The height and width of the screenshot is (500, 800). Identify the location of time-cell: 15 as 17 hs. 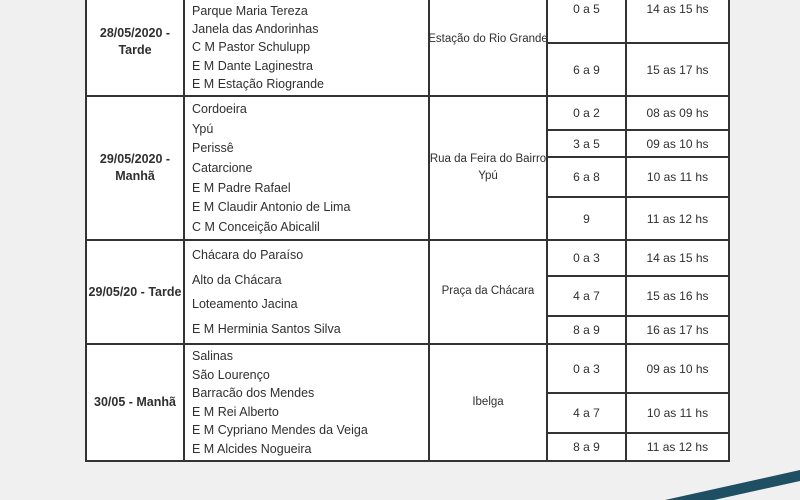
(677, 69).